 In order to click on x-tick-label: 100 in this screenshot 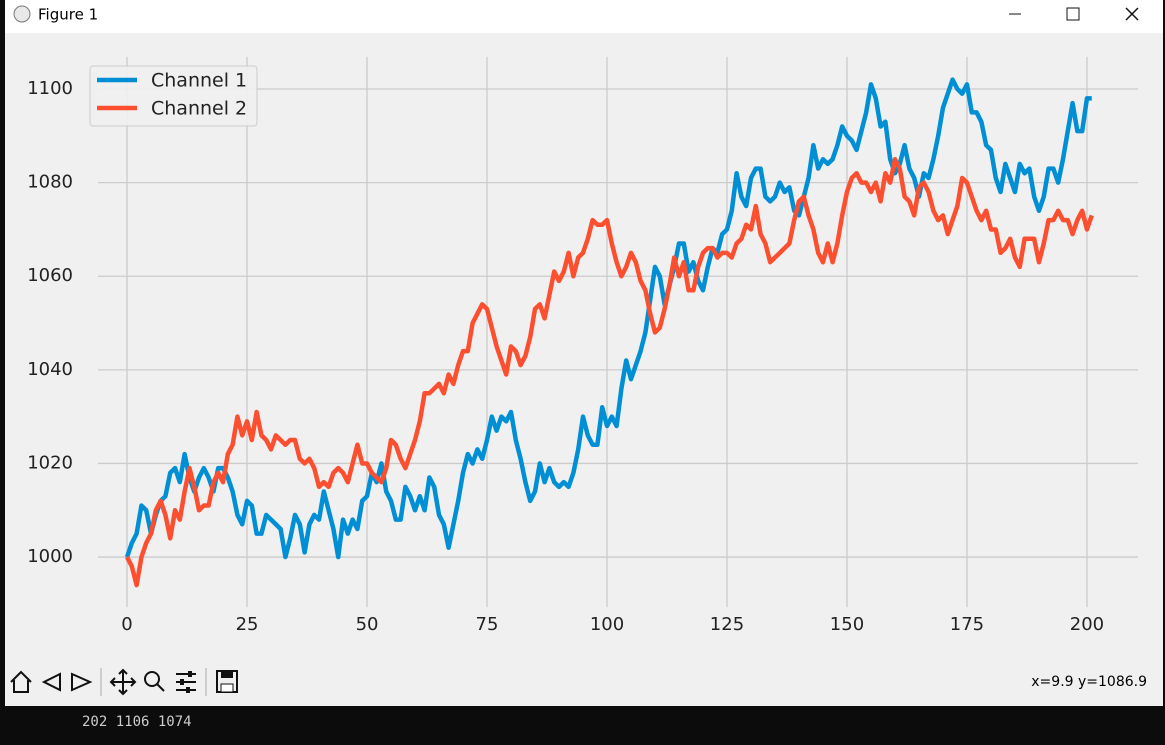, I will do `click(607, 624)`.